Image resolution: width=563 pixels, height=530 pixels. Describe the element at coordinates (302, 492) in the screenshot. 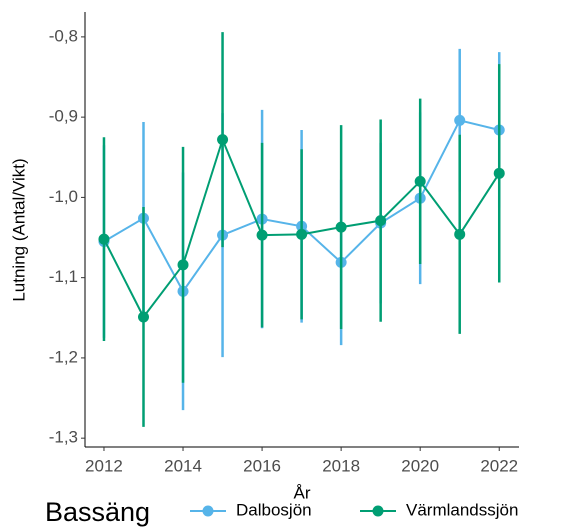

I see `x-axis-label: År` at that location.